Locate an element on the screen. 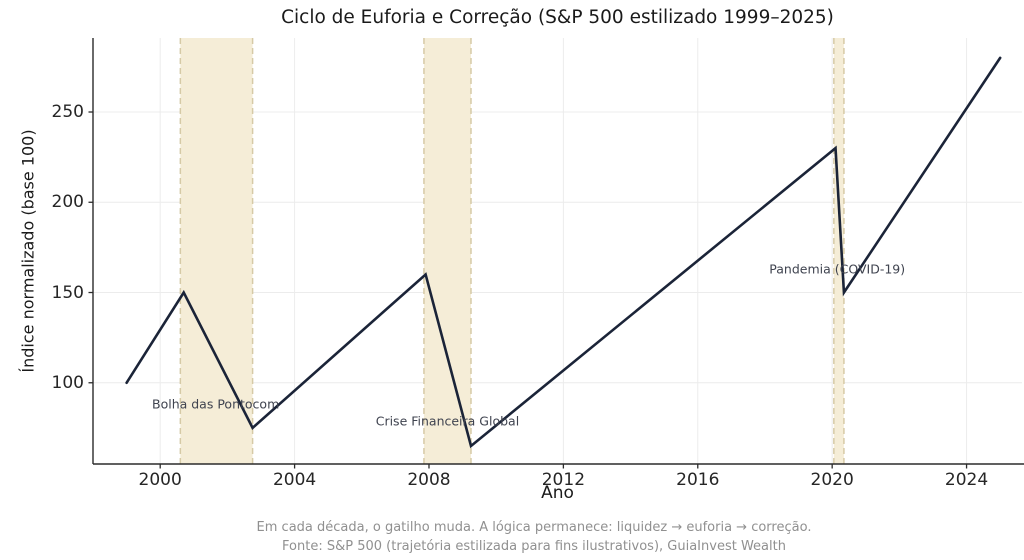  x-axis-label: Ano is located at coordinates (557, 493).